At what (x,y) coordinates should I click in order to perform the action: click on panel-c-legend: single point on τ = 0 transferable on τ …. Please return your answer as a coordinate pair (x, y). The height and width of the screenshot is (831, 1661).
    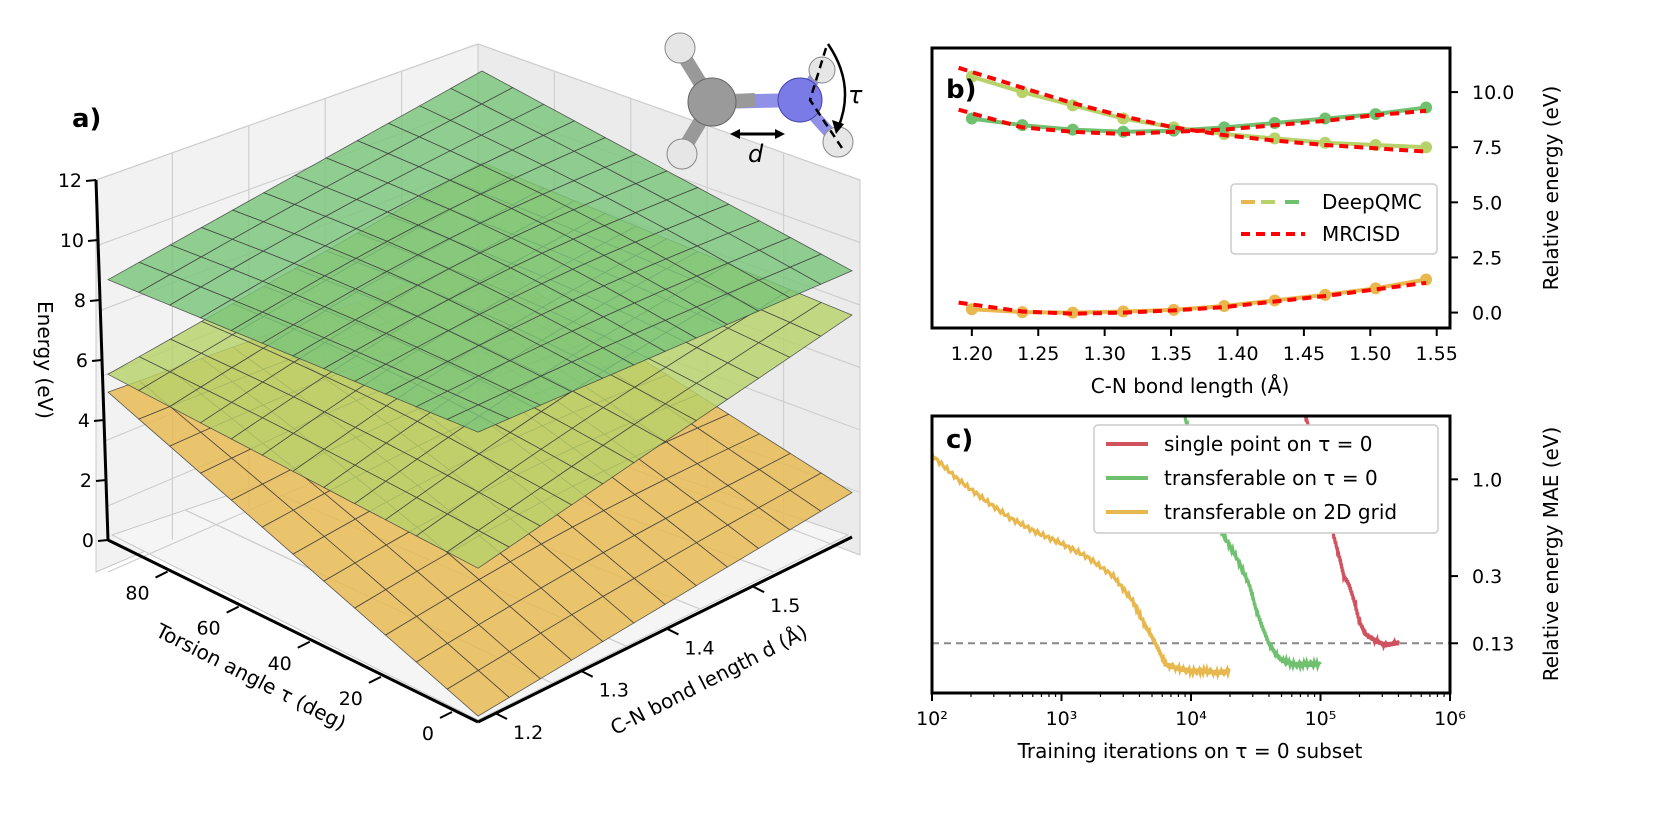
    Looking at the image, I should click on (1266, 479).